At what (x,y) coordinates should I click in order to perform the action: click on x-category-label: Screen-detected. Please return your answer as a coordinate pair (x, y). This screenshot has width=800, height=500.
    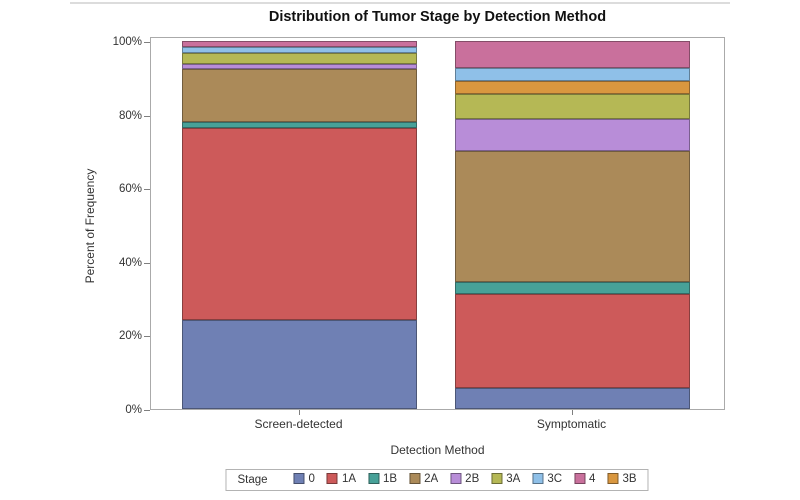
    Looking at the image, I should click on (298, 424).